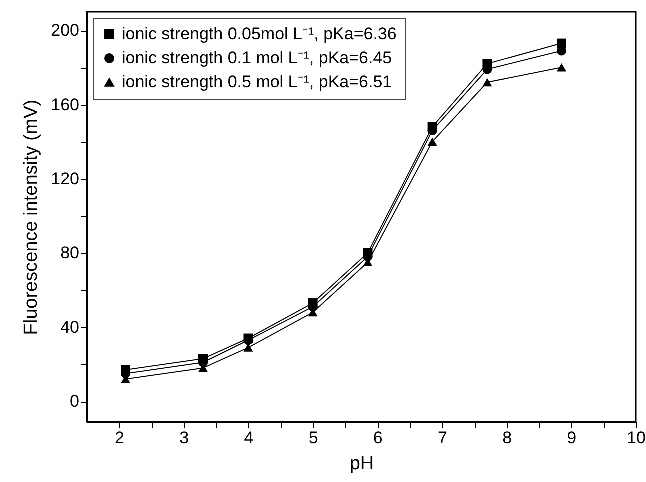 Image resolution: width=646 pixels, height=482 pixels. I want to click on x-tick-label: 10, so click(636, 438).